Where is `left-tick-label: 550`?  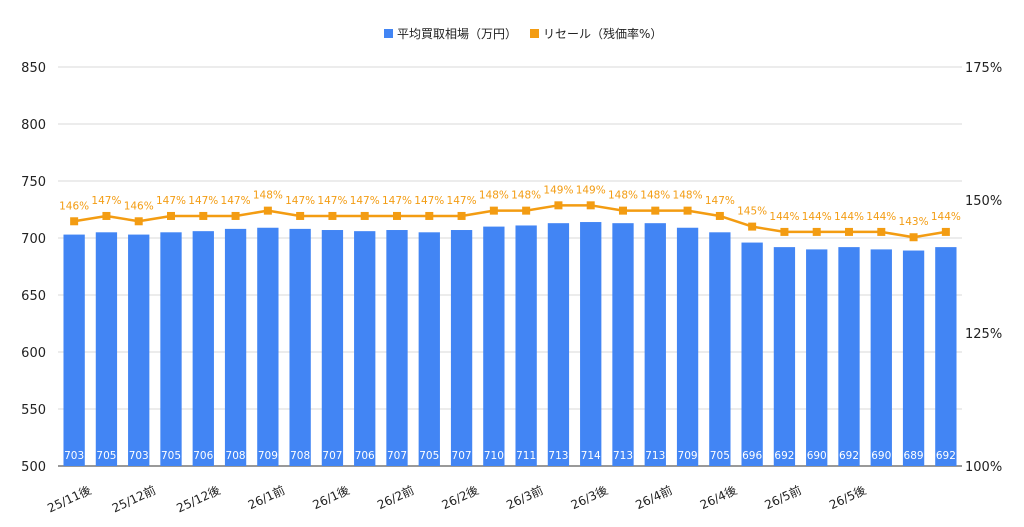
left-tick-label: 550 is located at coordinates (33, 410).